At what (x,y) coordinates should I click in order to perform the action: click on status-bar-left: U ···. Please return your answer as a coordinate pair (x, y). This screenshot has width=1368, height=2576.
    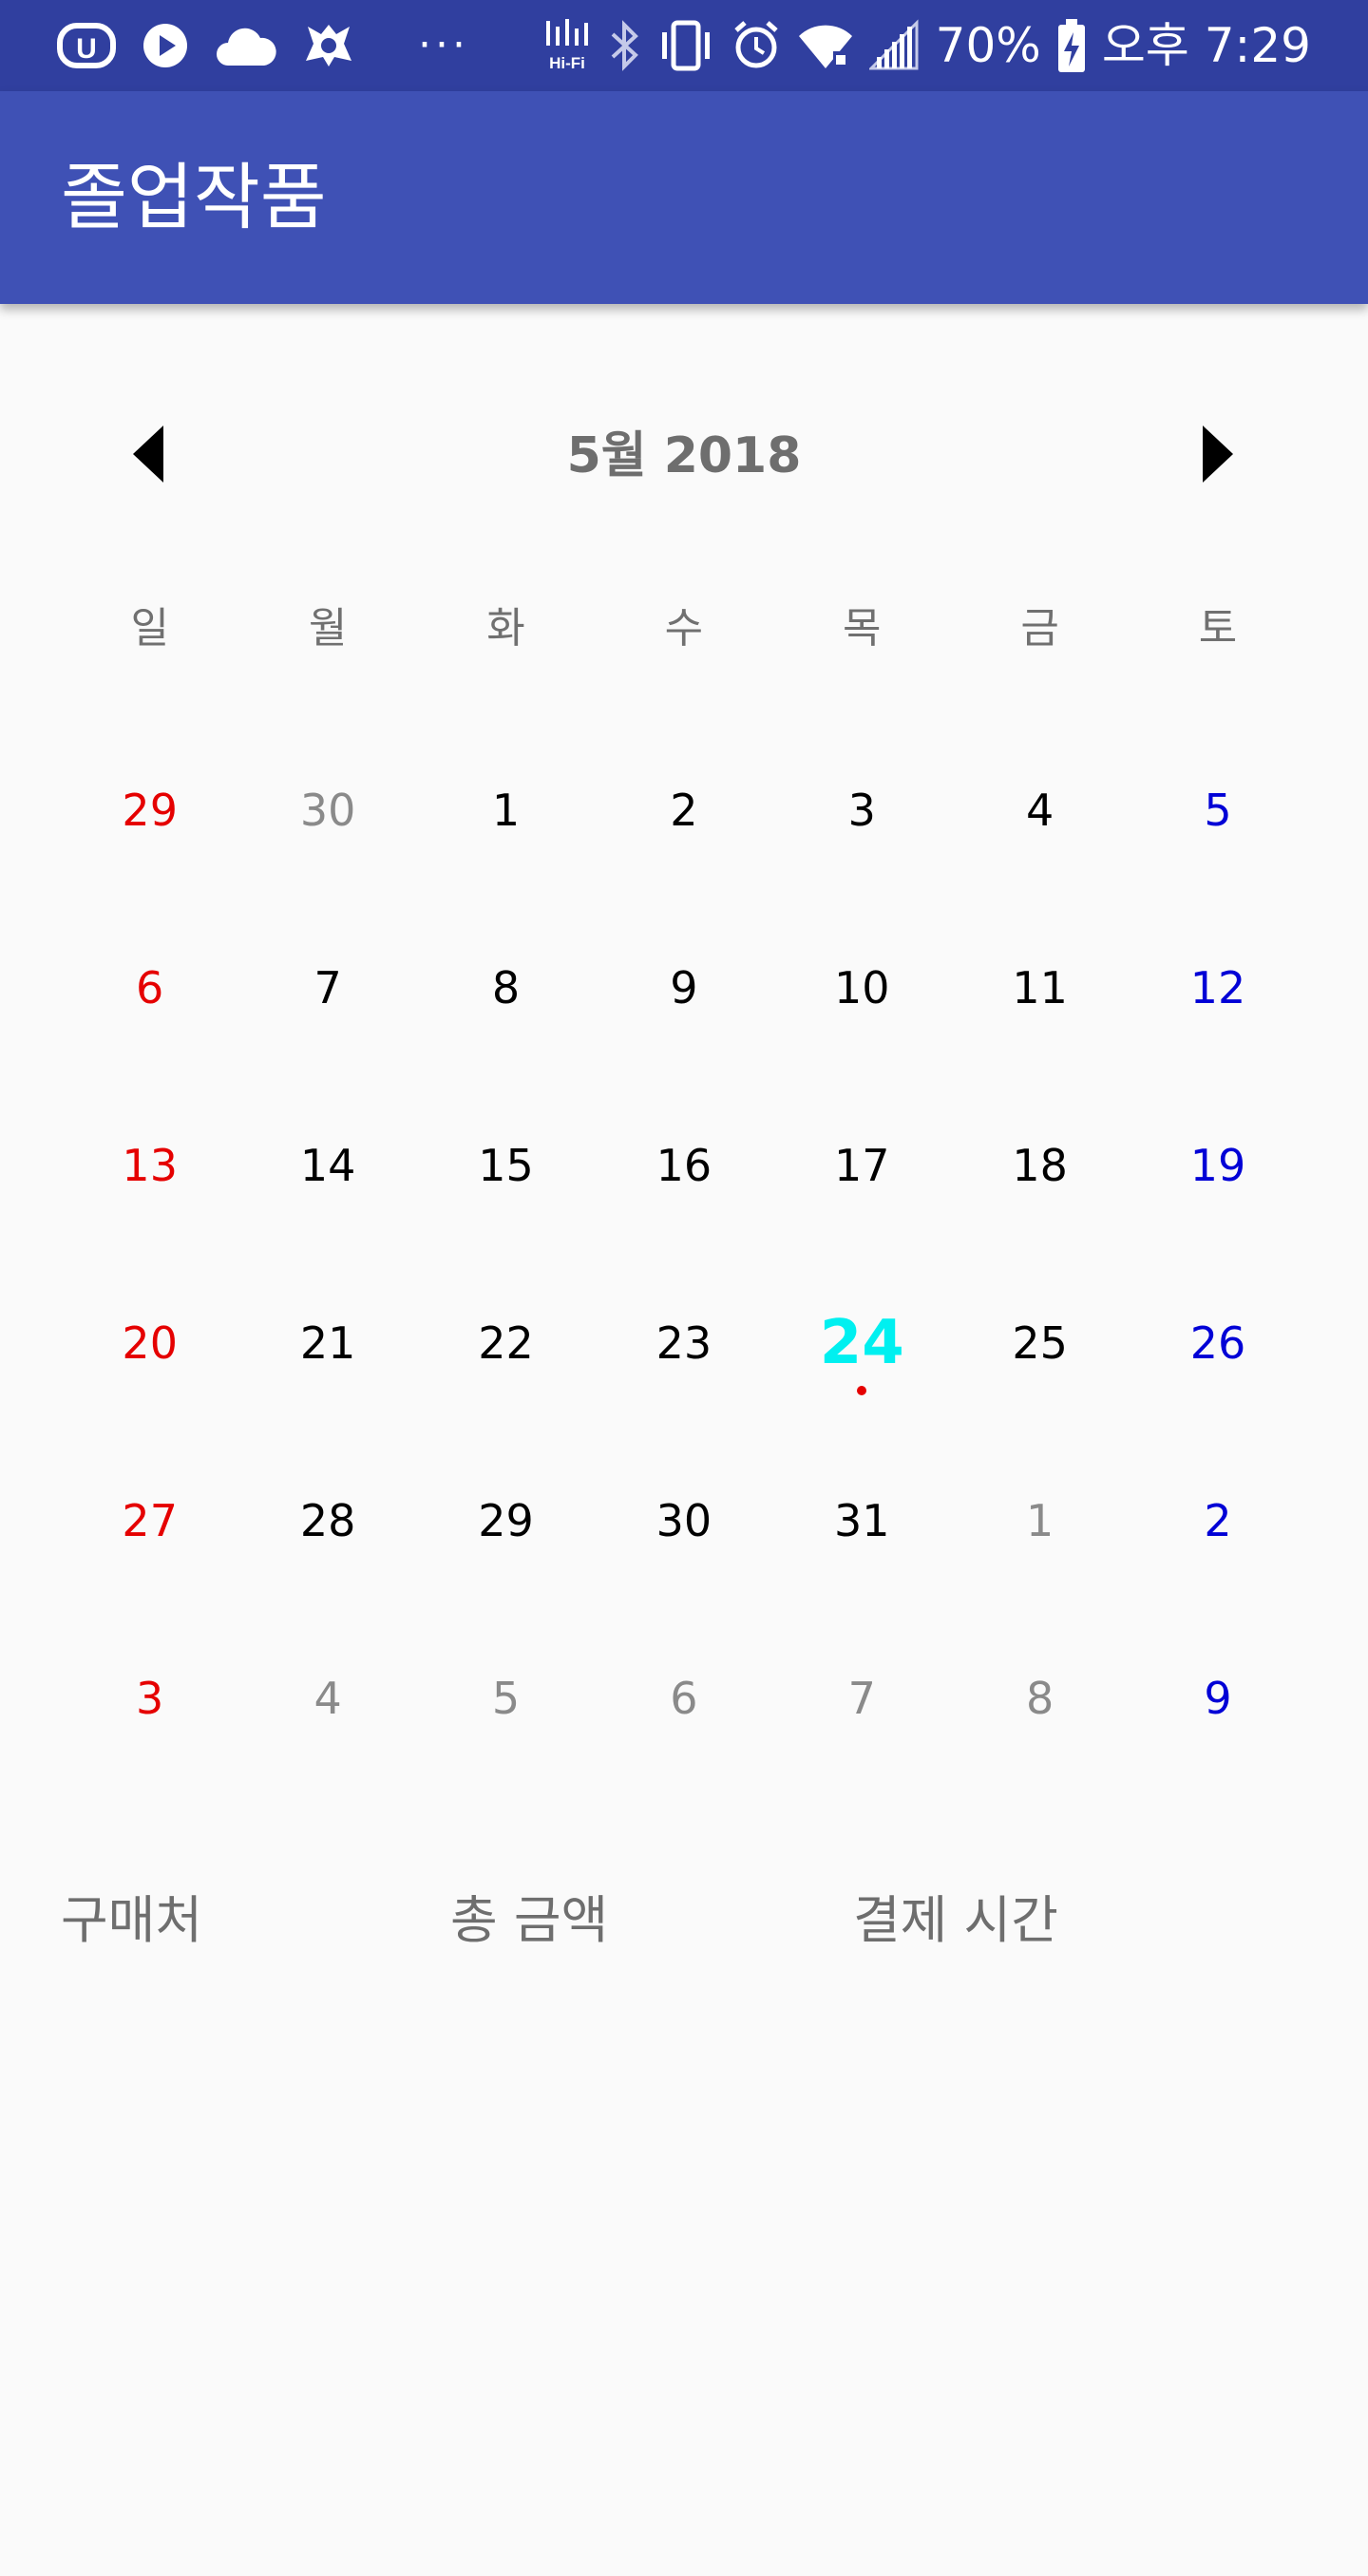
    Looking at the image, I should click on (263, 45).